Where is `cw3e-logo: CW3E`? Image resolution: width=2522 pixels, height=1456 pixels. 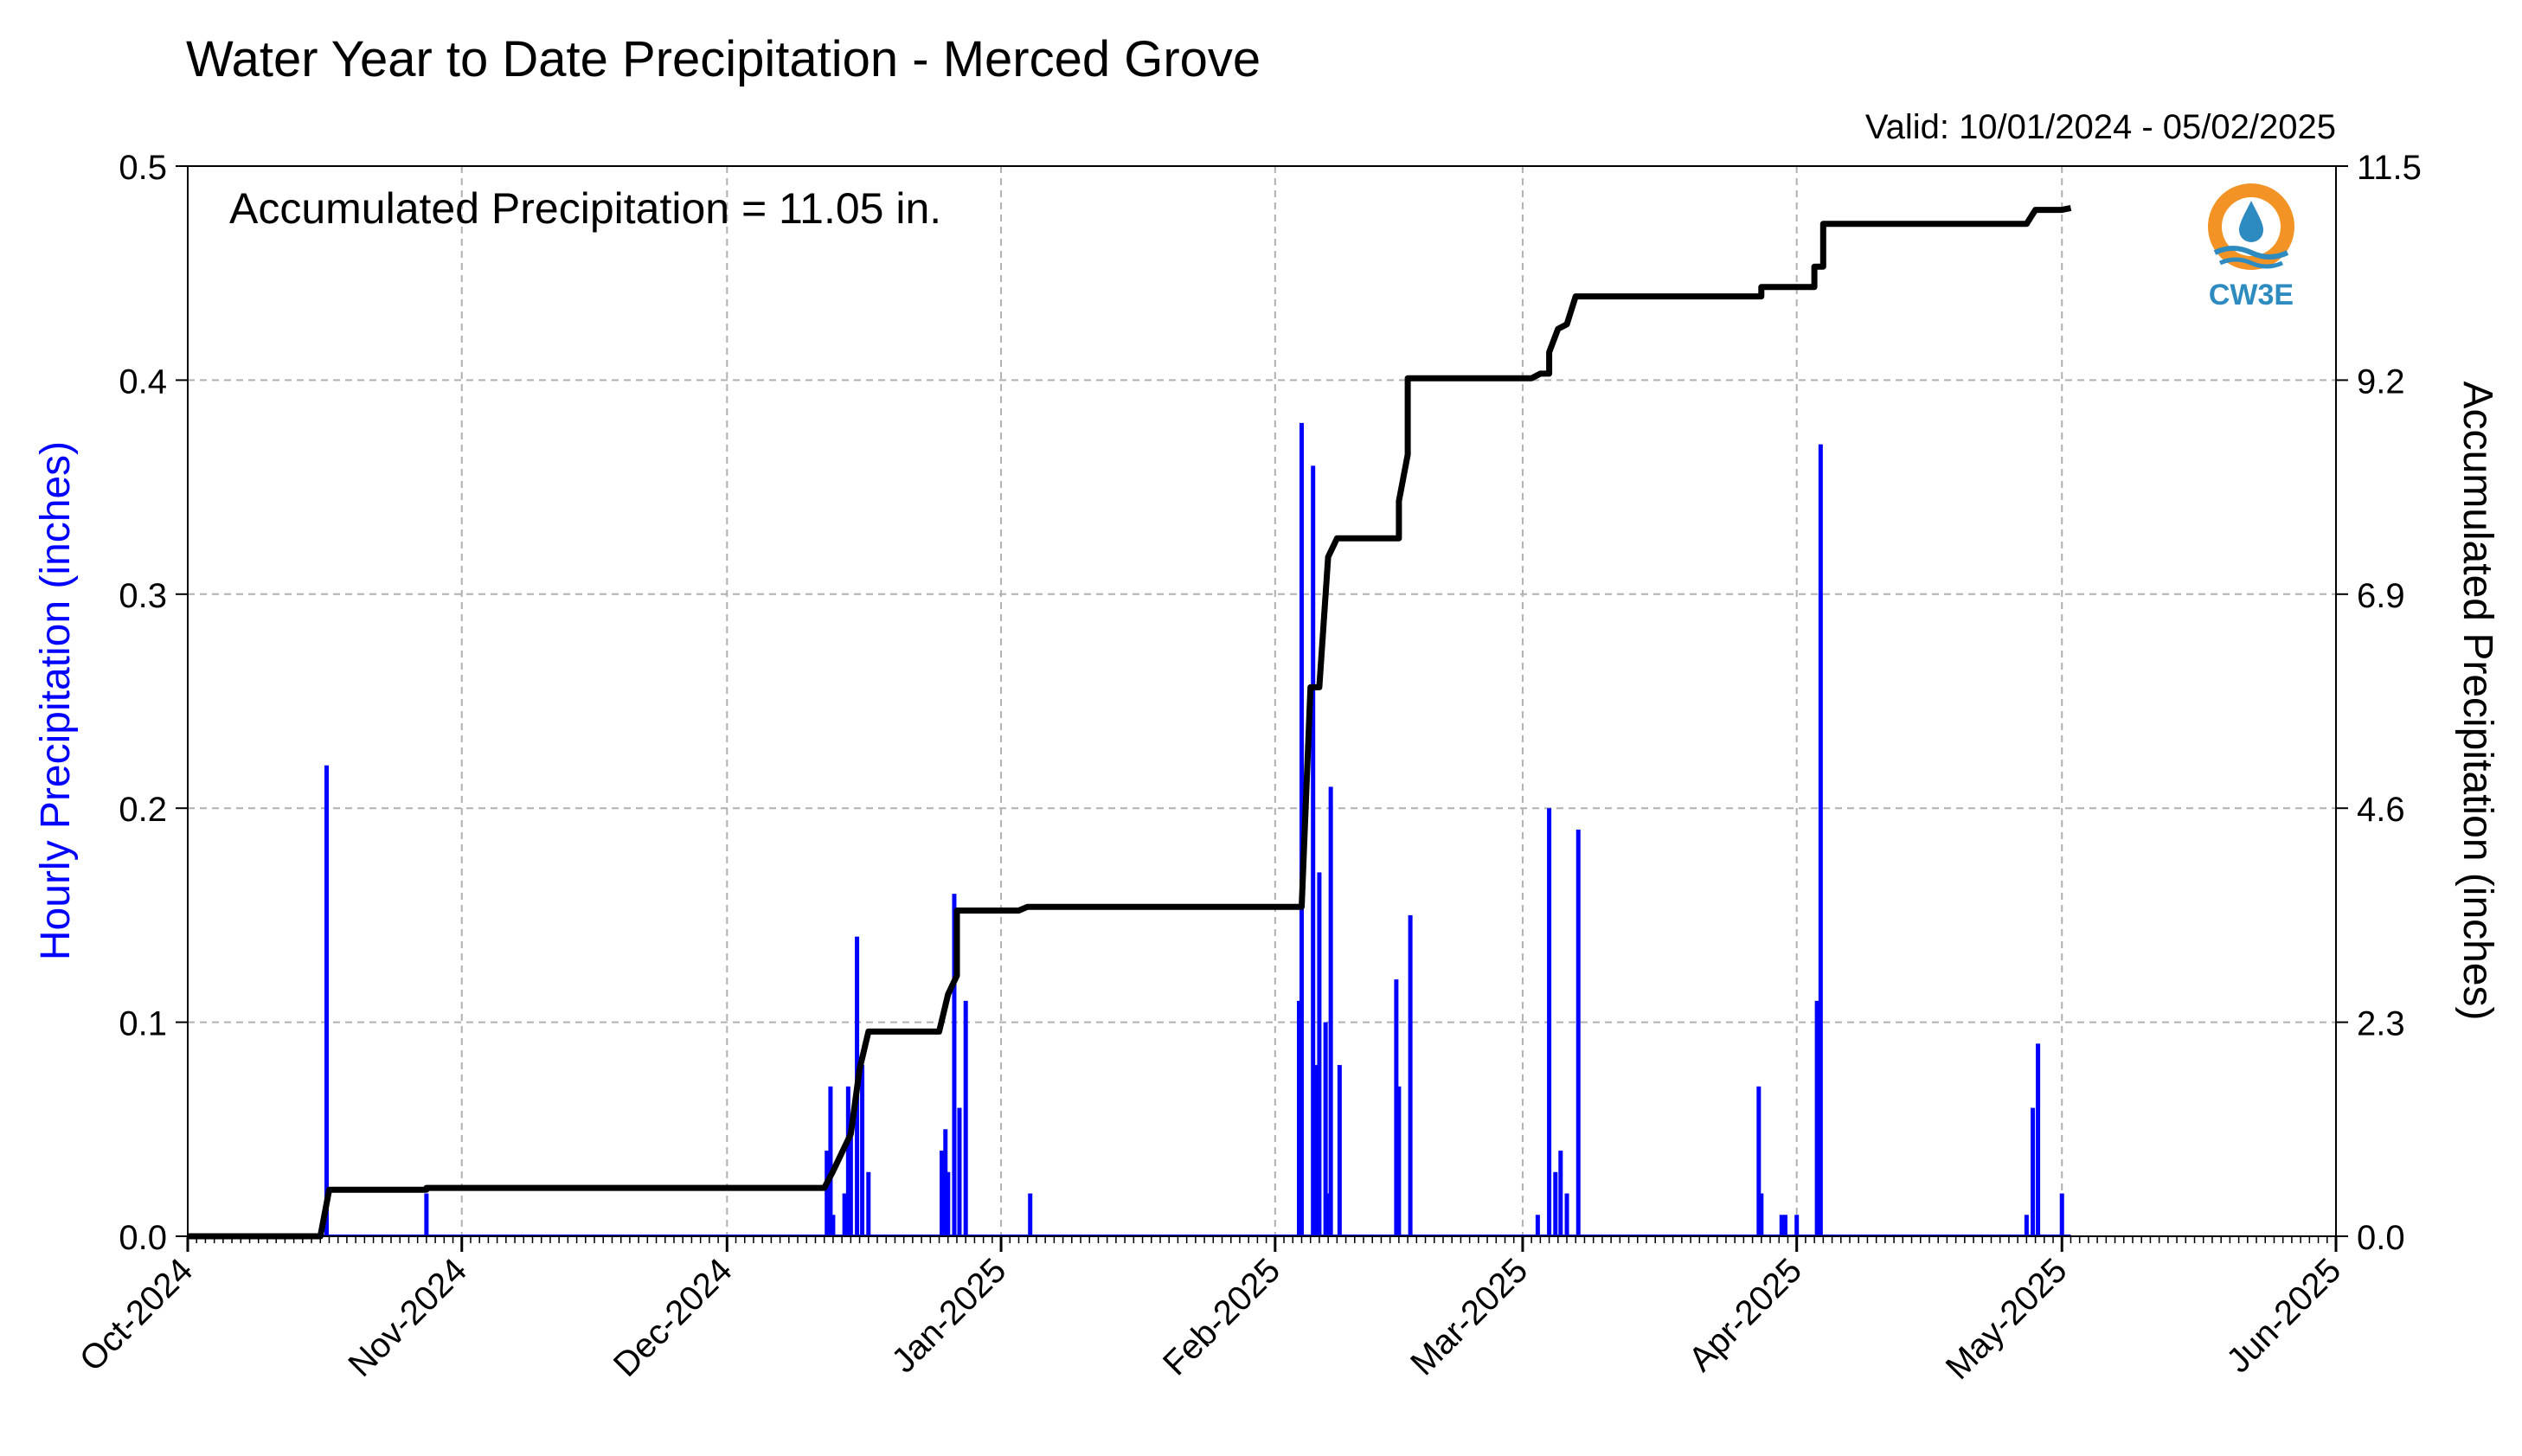 cw3e-logo: CW3E is located at coordinates (2251, 247).